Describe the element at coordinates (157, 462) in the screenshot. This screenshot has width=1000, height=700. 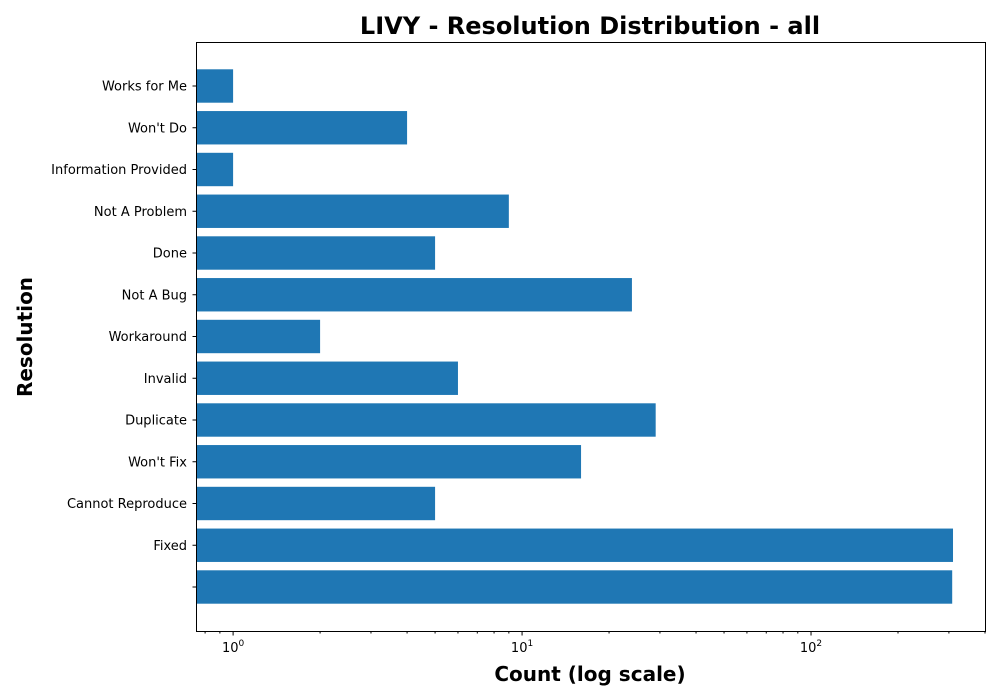
I see `y-tick-label: Won't Fix` at that location.